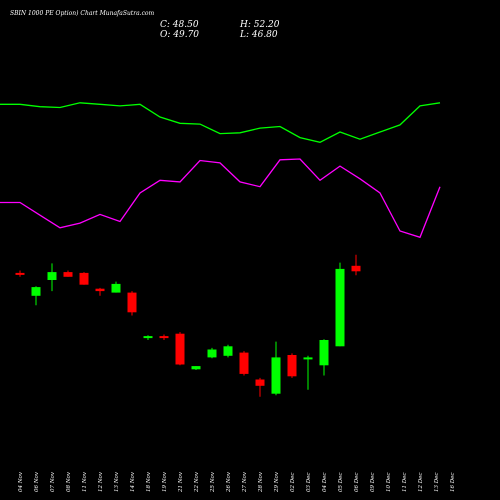 The height and width of the screenshot is (500, 500). I want to click on close-value: C: 48.50, so click(179, 25).